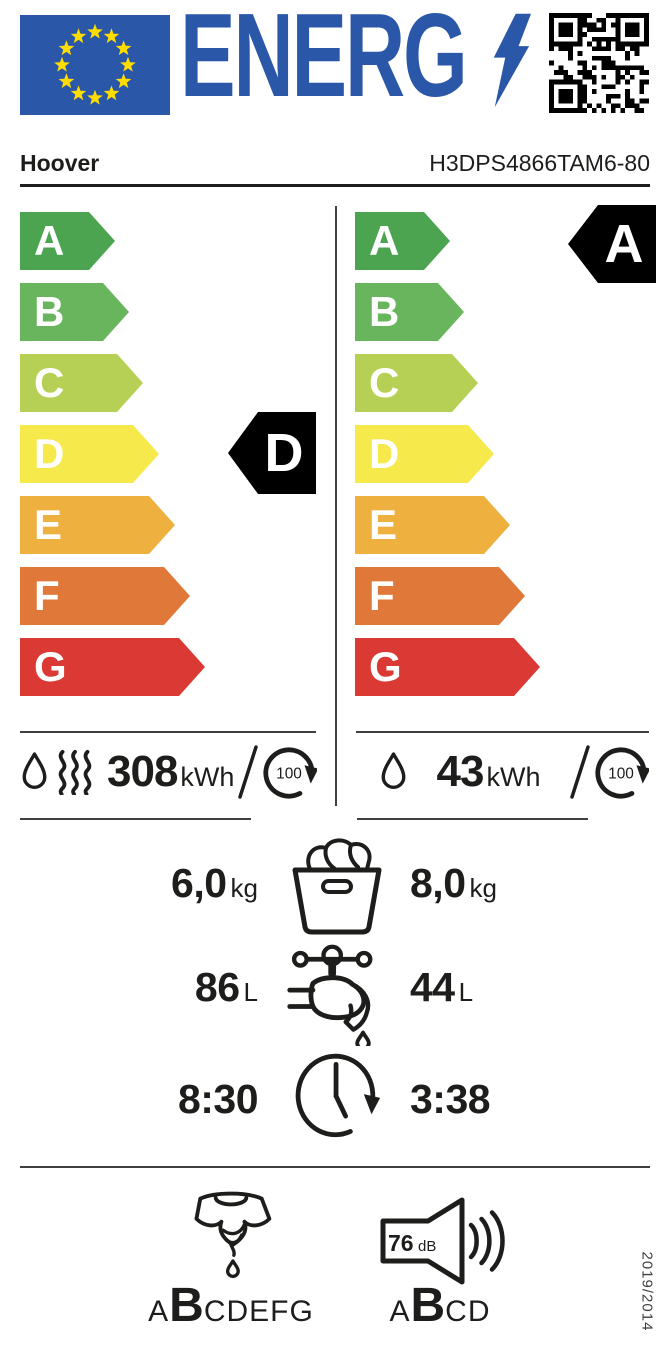 This screenshot has height=1358, width=666. I want to click on energy-value: 308, so click(142, 771).